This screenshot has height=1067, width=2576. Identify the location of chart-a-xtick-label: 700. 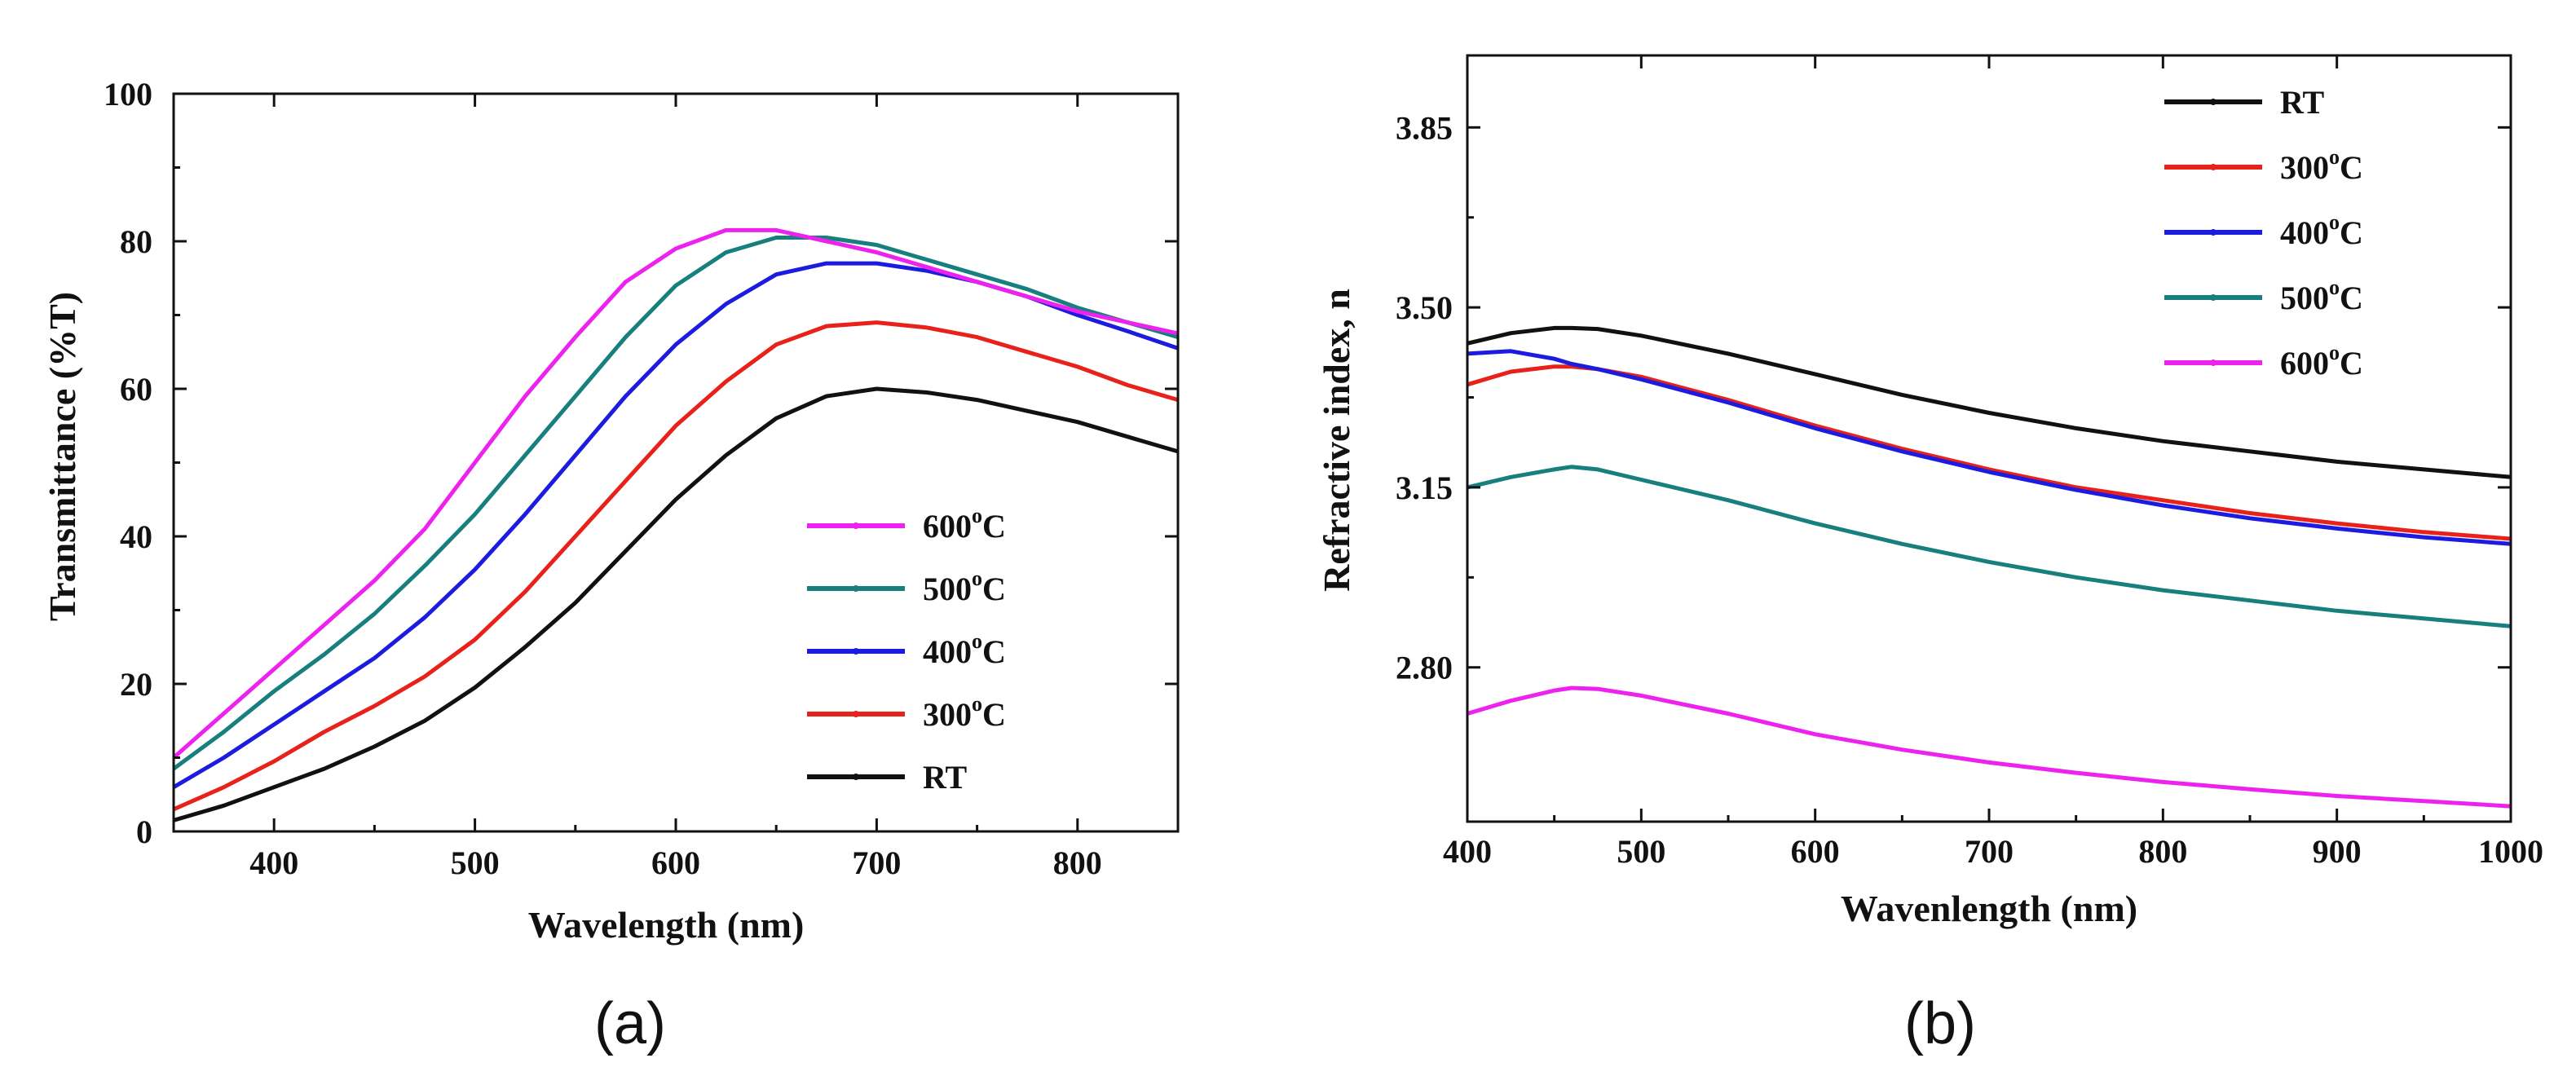
(876, 862).